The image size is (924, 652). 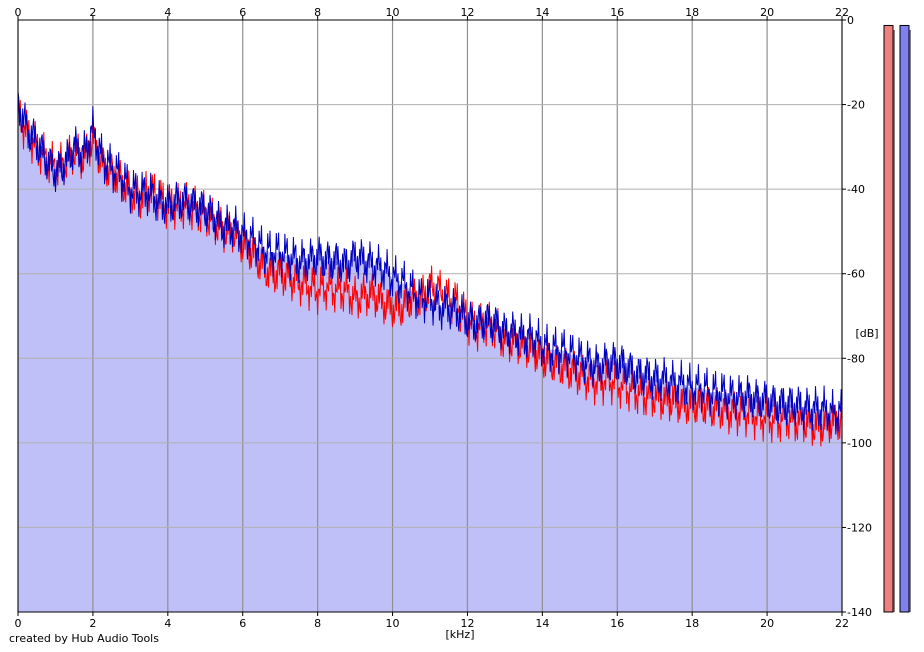 What do you see at coordinates (393, 12) in the screenshot?
I see `x-tick-label-top: 10` at bounding box center [393, 12].